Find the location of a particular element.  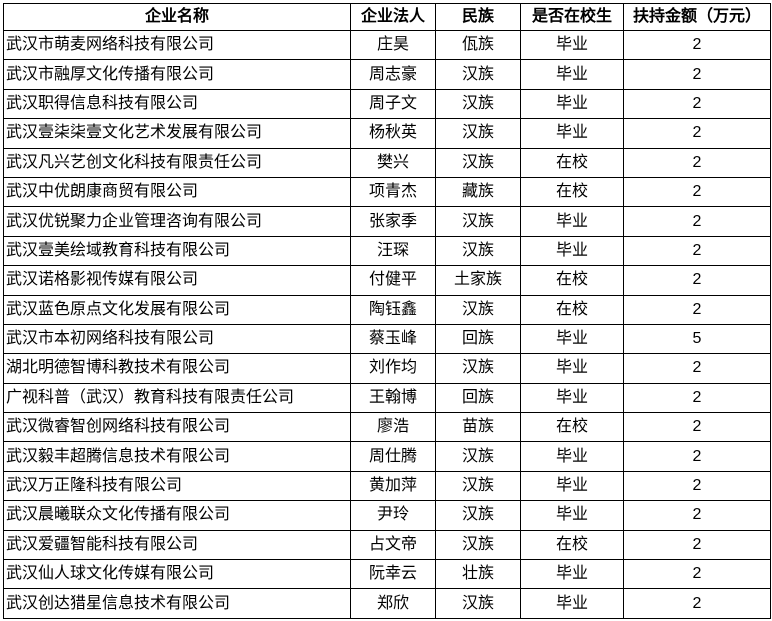

ethnicity-cell: 苗族 is located at coordinates (478, 427).